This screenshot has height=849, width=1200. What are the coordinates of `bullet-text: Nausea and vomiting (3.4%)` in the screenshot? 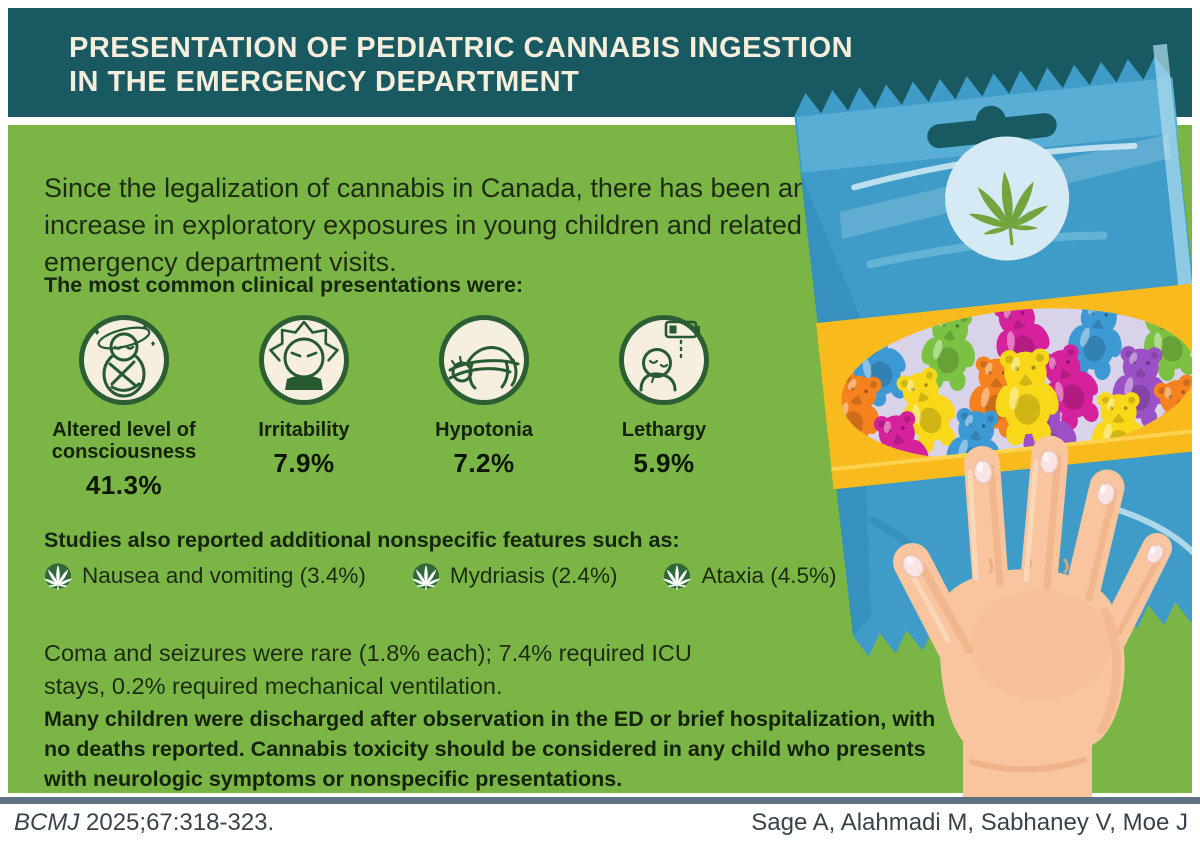 It's located at (224, 575).